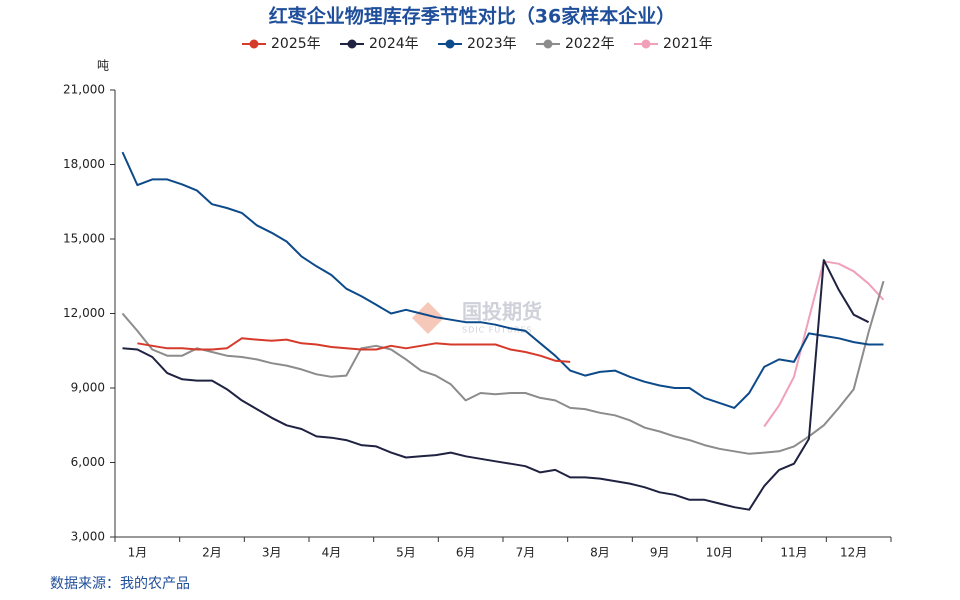 The width and height of the screenshot is (960, 600). Describe the element at coordinates (103, 66) in the screenshot. I see `y-axis-label: 吨` at that location.